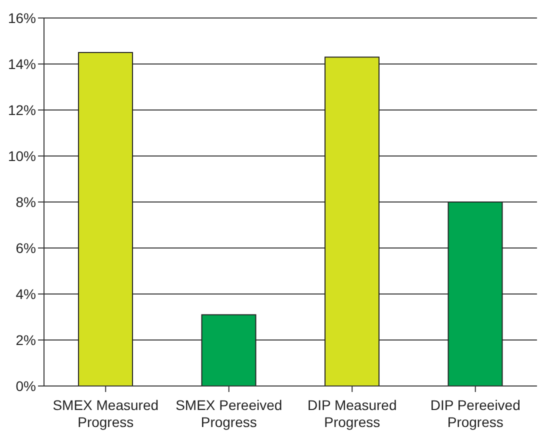  What do you see at coordinates (475, 413) in the screenshot?
I see `x-tick-label: DIP Pereeived Progress` at bounding box center [475, 413].